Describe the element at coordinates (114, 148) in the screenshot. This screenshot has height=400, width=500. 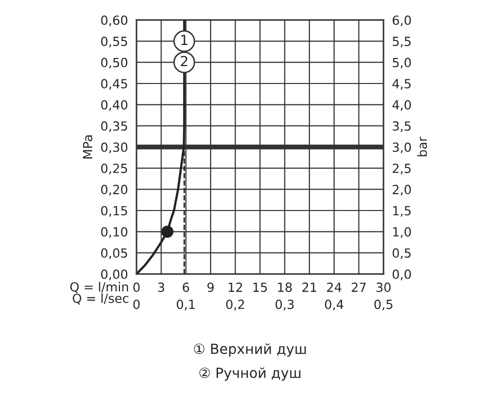
I see `y-tick-label: 0,30` at that location.